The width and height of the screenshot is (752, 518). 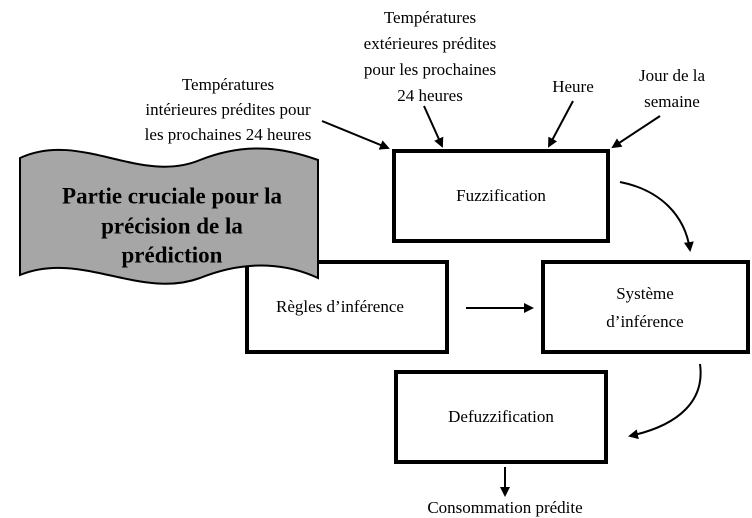 I want to click on input-label: Heure, so click(x=573, y=86).